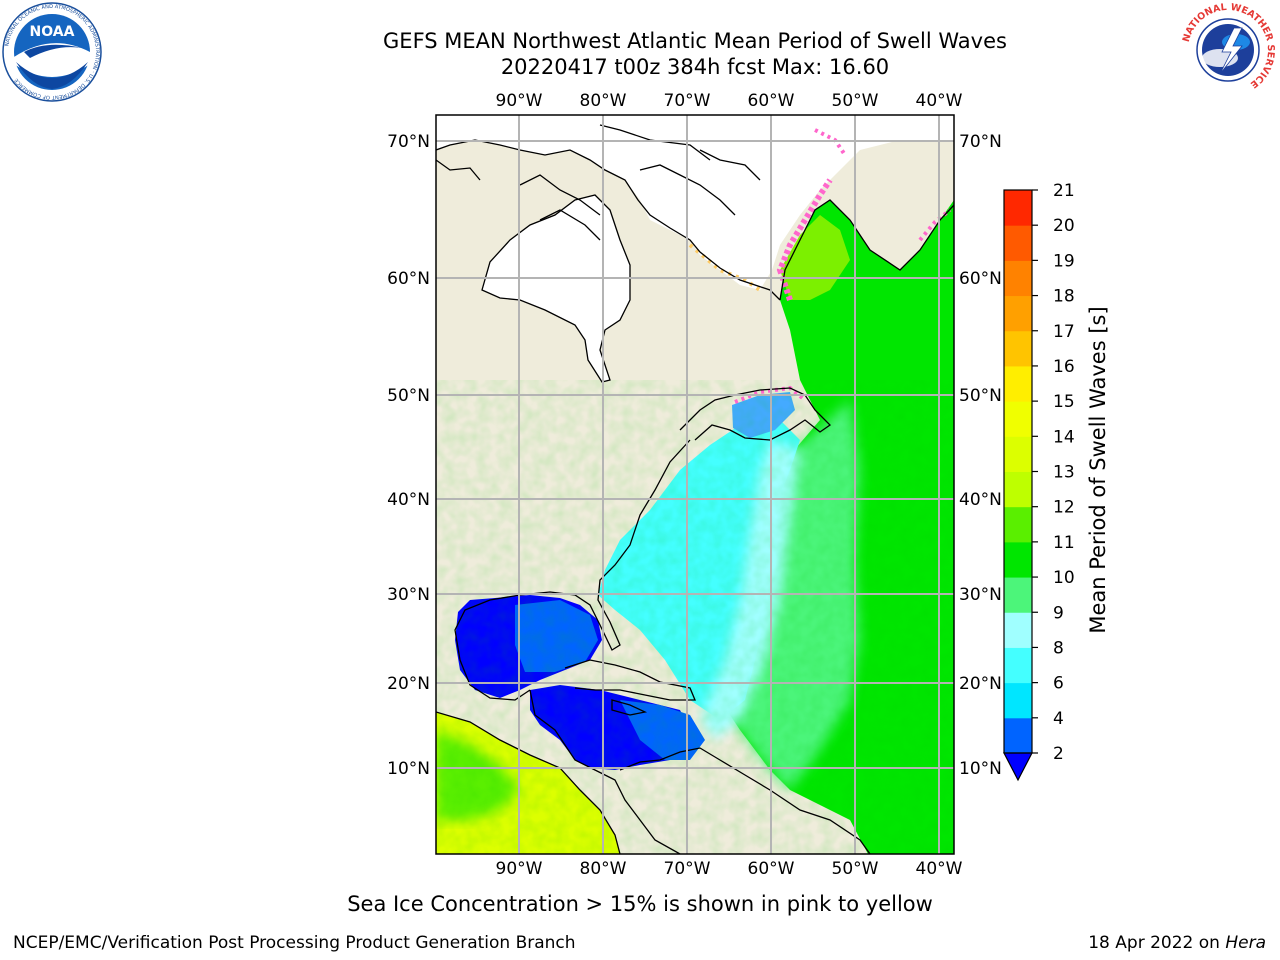  What do you see at coordinates (1154, 943) in the screenshot?
I see `footer-date-text: 18 Apr 2022 on` at bounding box center [1154, 943].